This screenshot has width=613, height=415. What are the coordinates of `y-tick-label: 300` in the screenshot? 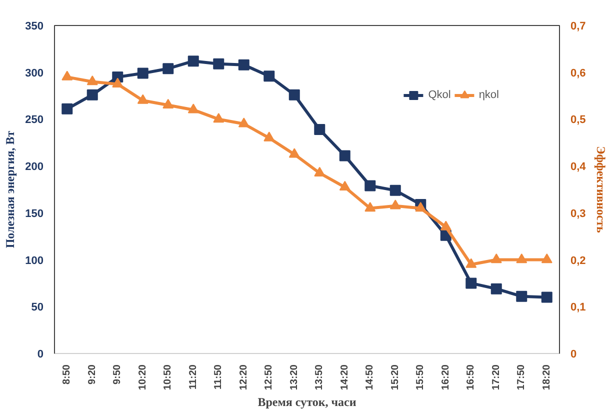 It's located at (34, 73).